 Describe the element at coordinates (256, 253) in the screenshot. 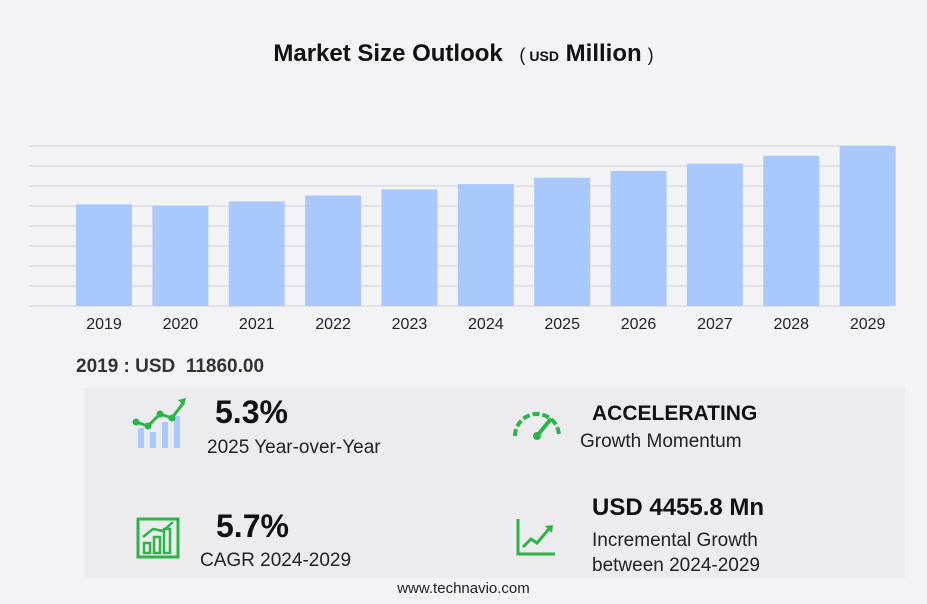

I see `bar-2021` at that location.